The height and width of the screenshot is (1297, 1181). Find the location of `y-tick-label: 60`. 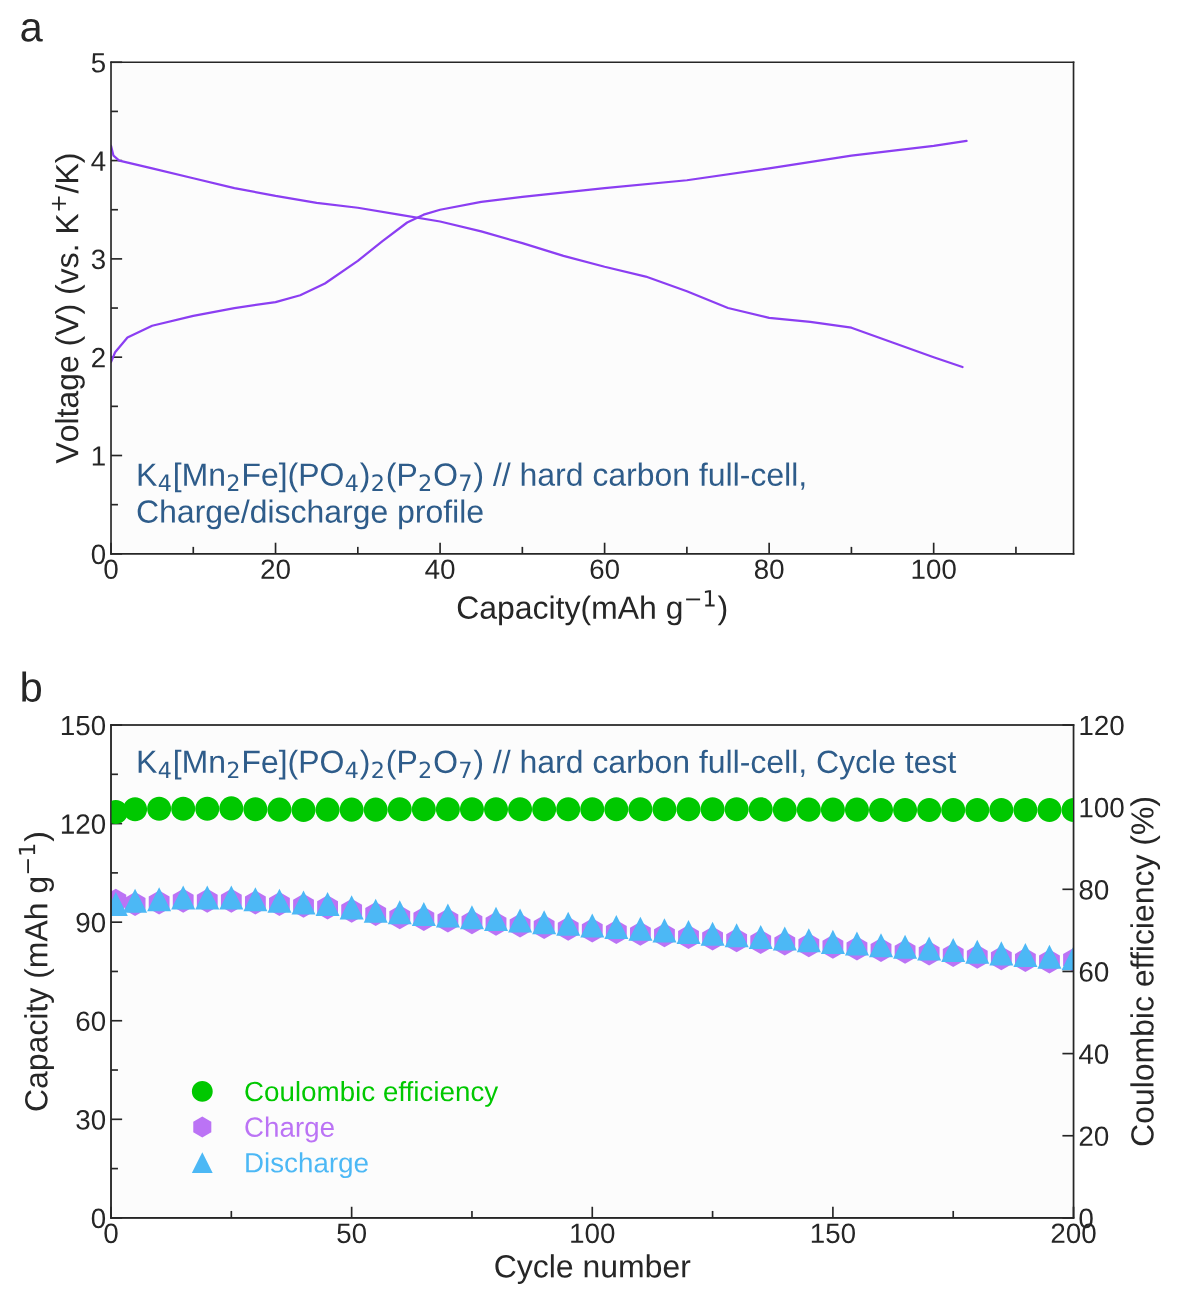

y-tick-label: 60 is located at coordinates (91, 1021).